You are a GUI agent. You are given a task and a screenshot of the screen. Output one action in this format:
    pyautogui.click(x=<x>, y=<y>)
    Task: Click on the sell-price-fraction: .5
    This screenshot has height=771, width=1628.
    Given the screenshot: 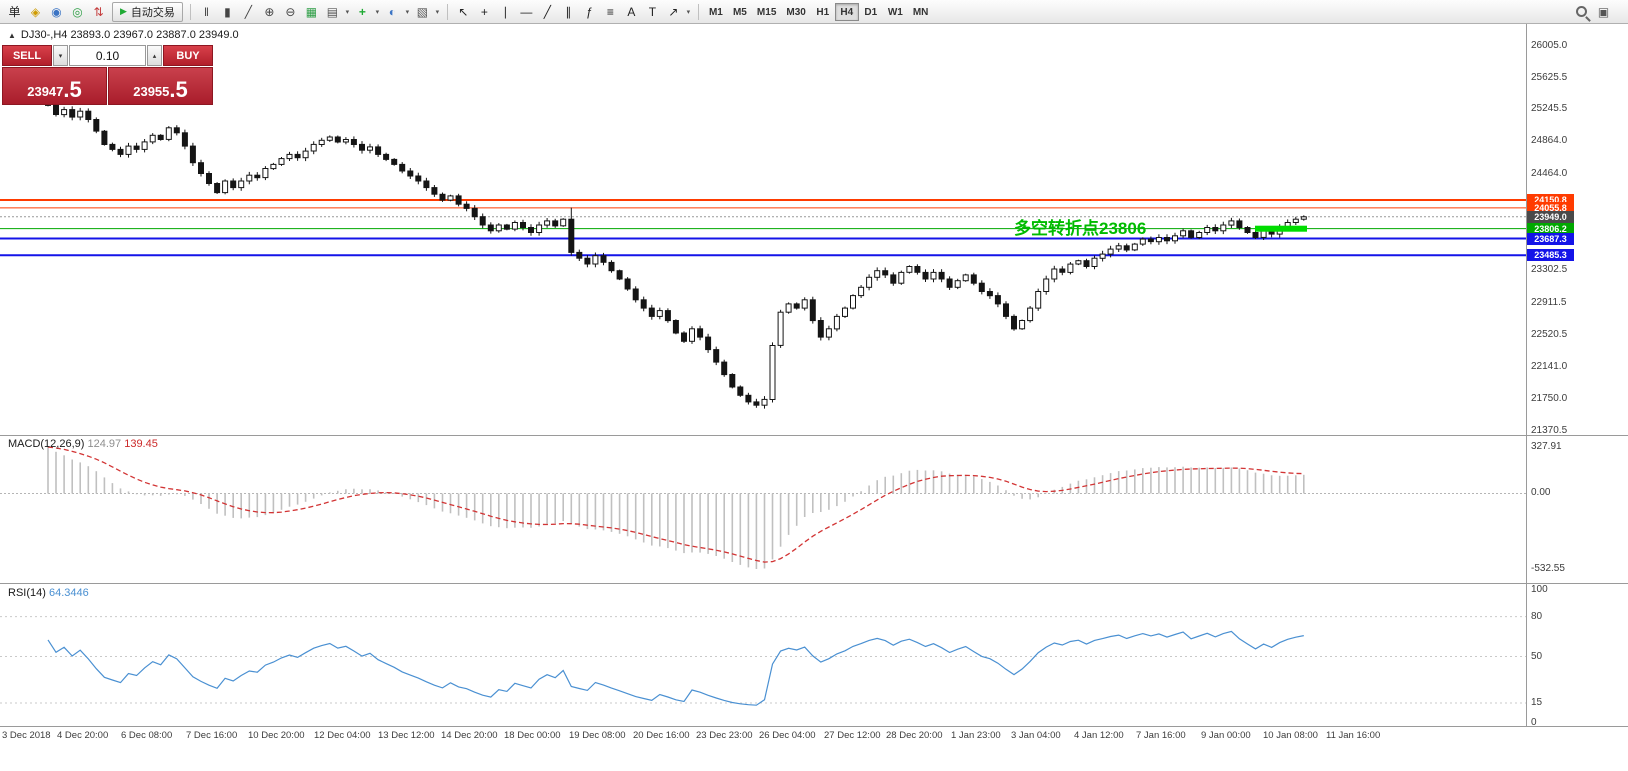 What is the action you would take?
    pyautogui.click(x=72, y=89)
    